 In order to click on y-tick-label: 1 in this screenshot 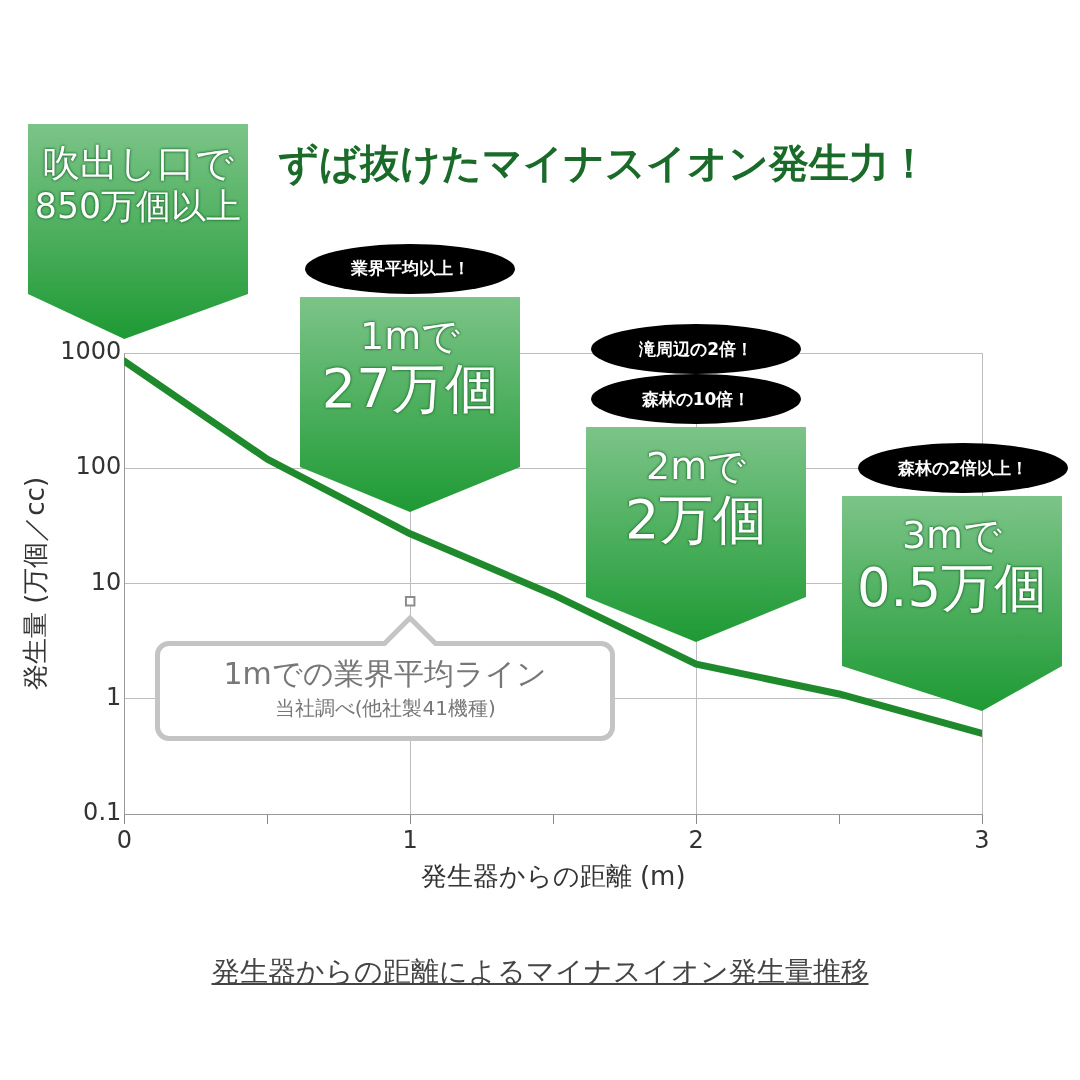, I will do `click(114, 696)`.